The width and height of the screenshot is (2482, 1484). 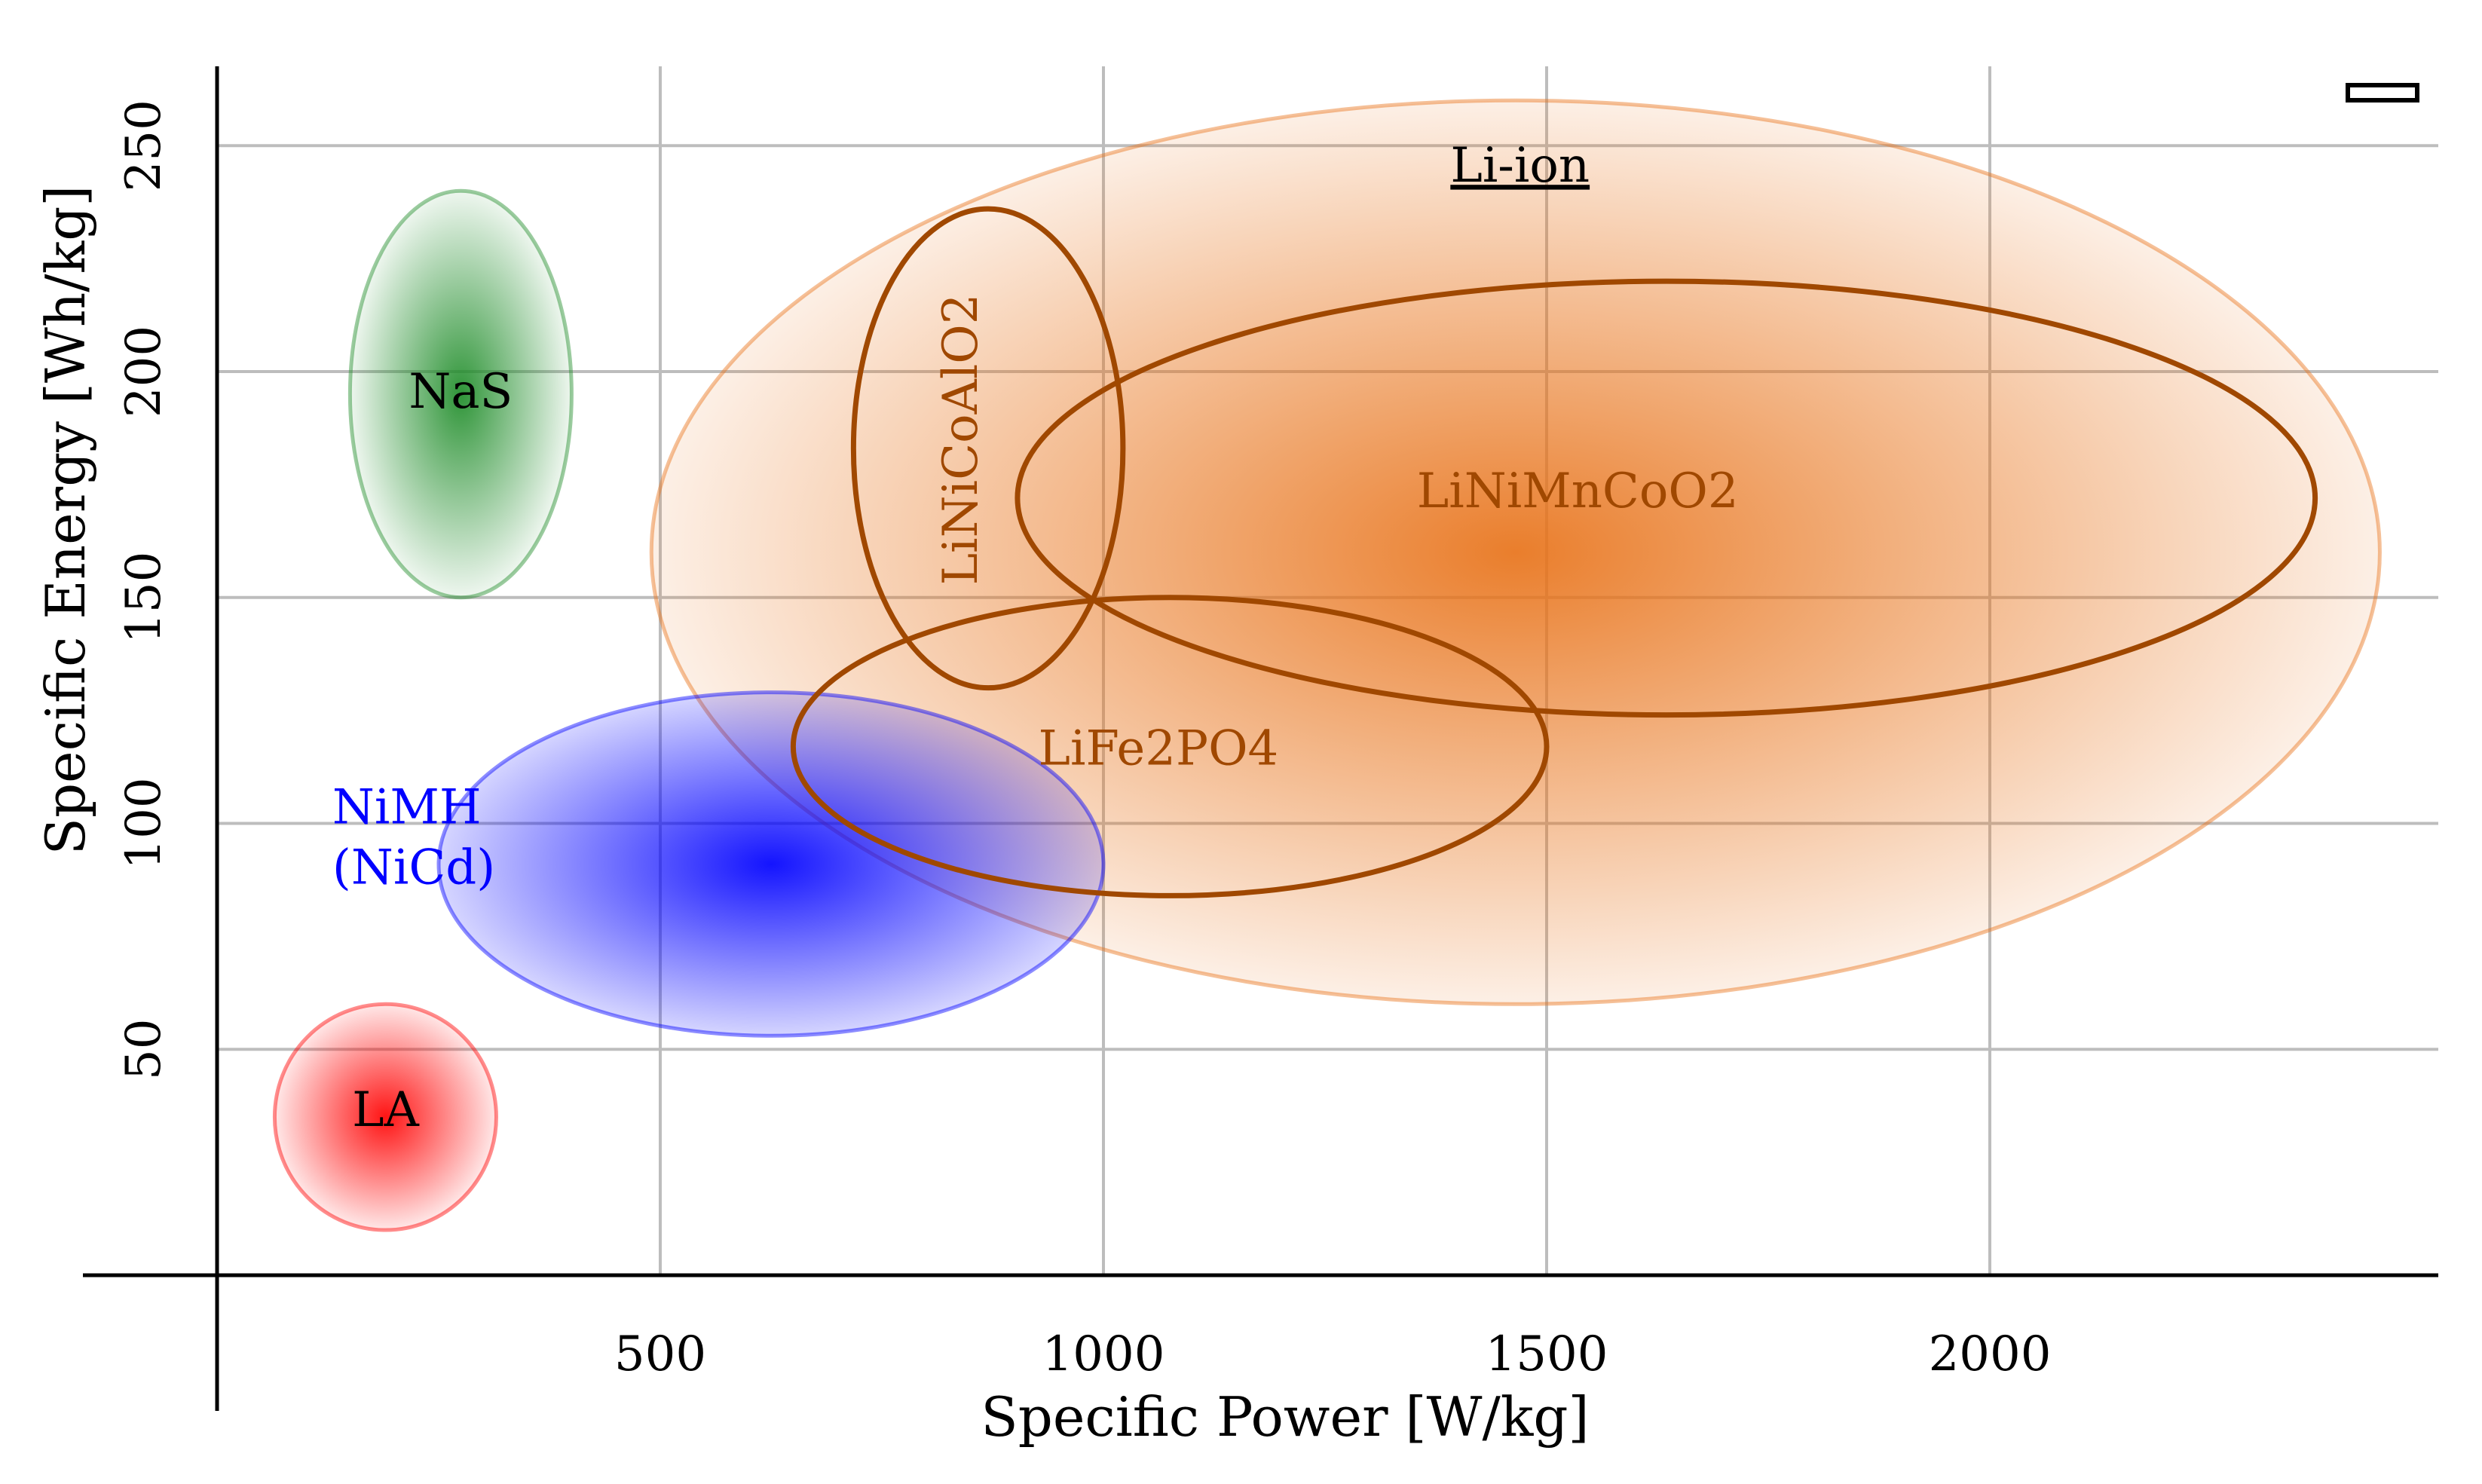 I want to click on x-tick-label-500: 500, so click(x=660, y=1354).